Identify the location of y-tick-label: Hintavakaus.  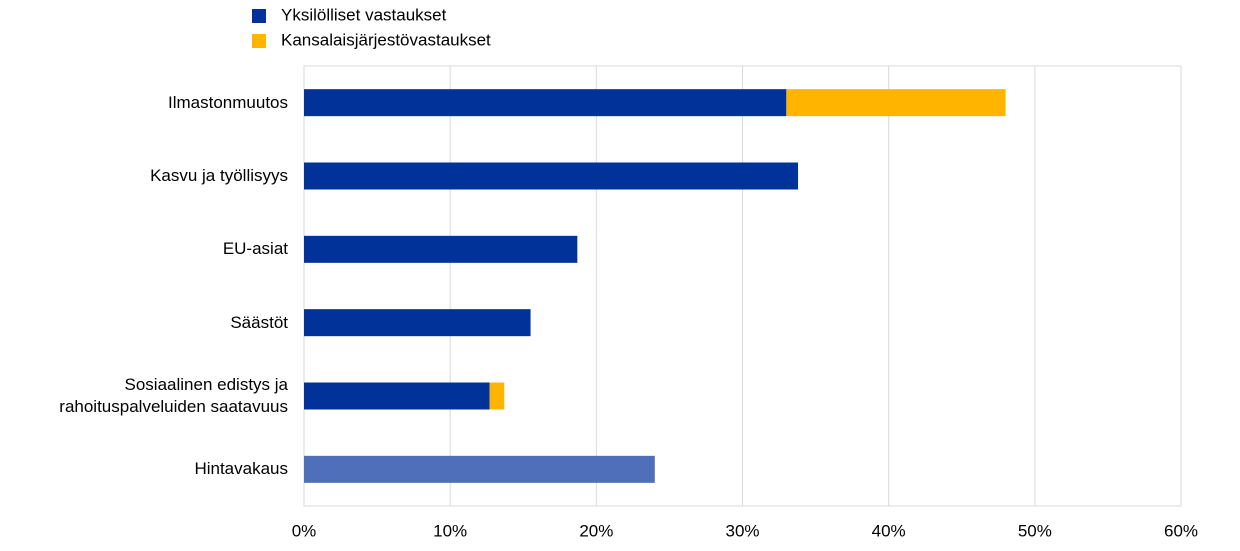
(241, 469).